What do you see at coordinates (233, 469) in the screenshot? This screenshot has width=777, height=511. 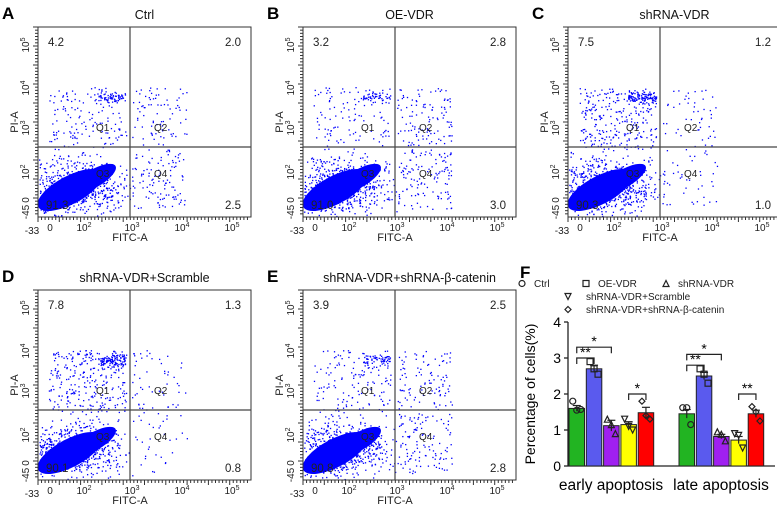 I see `quadrant-value-q4: 0.8` at bounding box center [233, 469].